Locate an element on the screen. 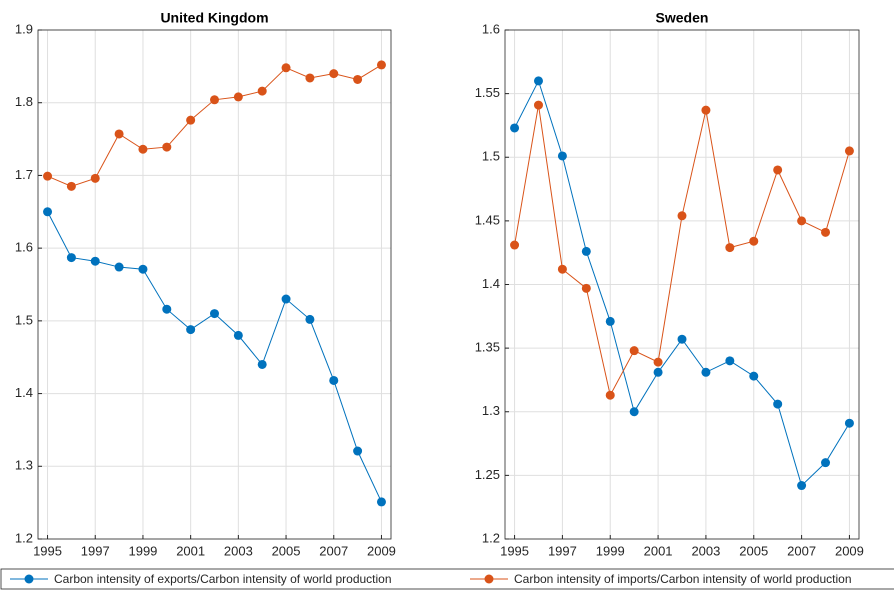 This screenshot has height=591, width=894. chart-title: United Kingdom is located at coordinates (214, 18).